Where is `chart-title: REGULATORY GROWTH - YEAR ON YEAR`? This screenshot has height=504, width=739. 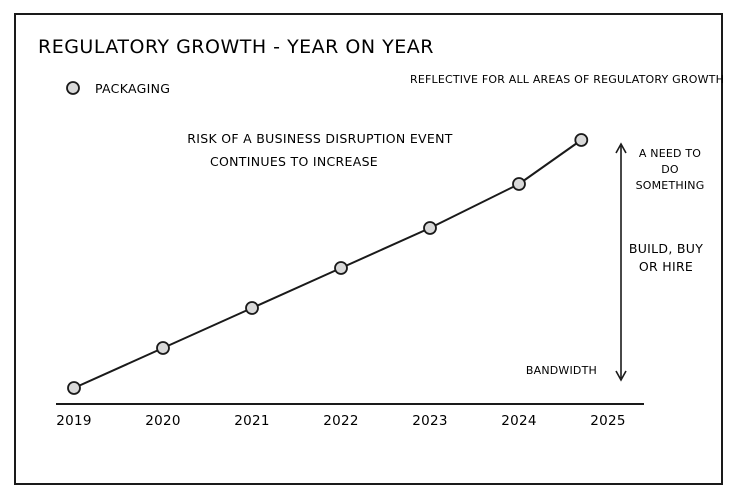 chart-title: REGULATORY GROWTH - YEAR ON YEAR is located at coordinates (236, 47).